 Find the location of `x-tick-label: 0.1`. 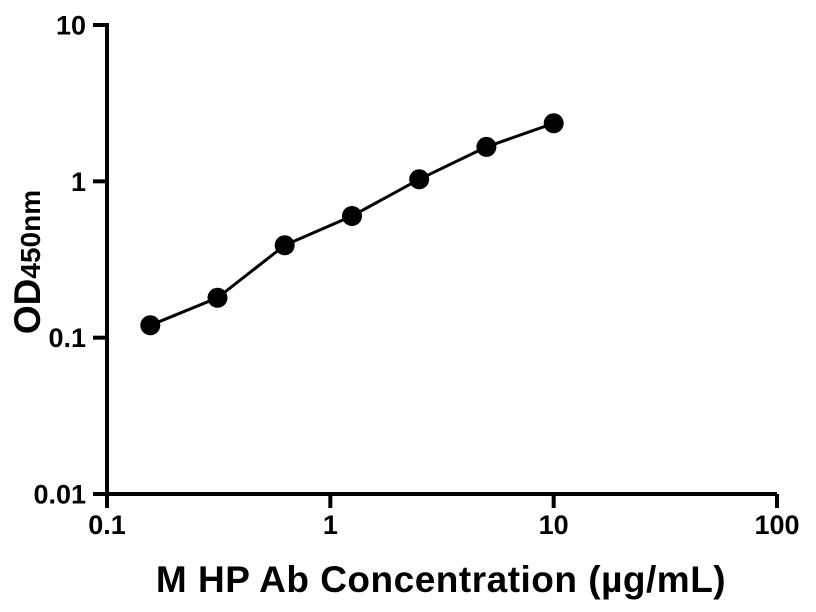

x-tick-label: 0.1 is located at coordinates (107, 525).